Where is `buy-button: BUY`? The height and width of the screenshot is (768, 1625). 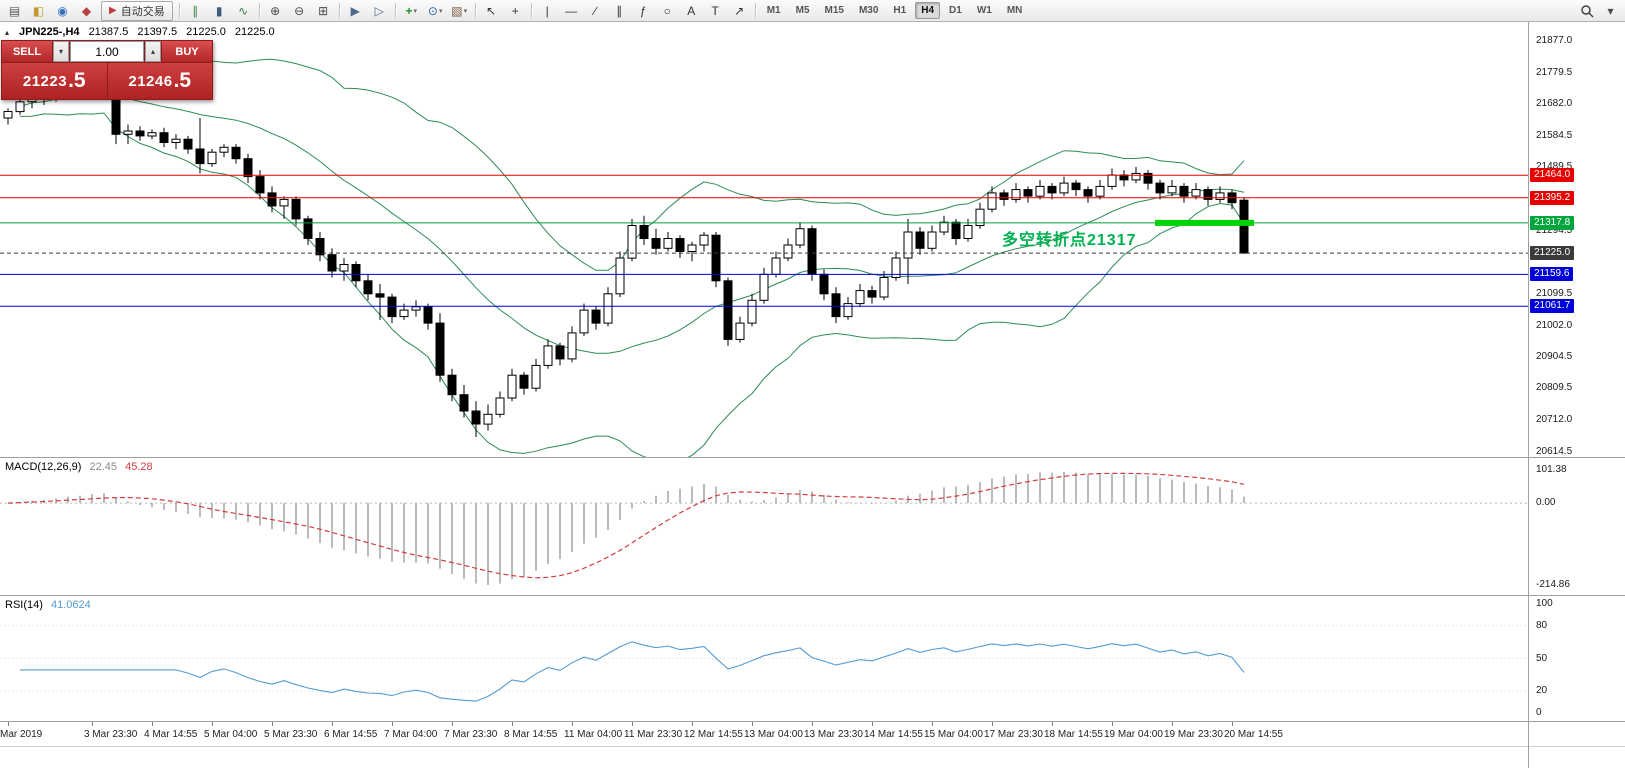
buy-button: BUY is located at coordinates (187, 51).